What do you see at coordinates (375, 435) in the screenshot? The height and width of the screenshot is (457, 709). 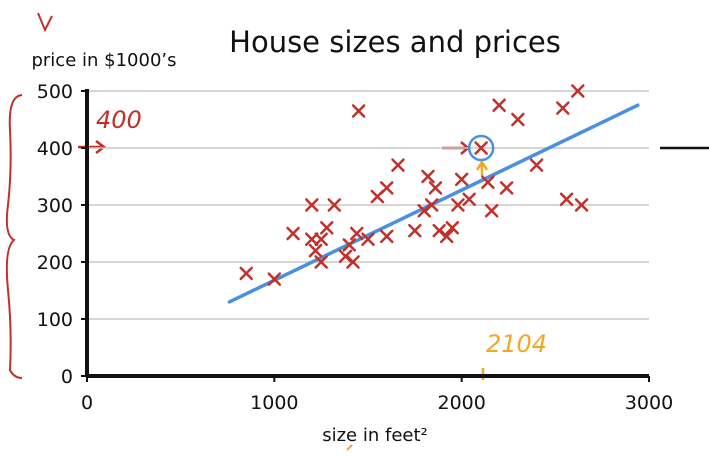 I see `x-axis-label: size in feet²` at bounding box center [375, 435].